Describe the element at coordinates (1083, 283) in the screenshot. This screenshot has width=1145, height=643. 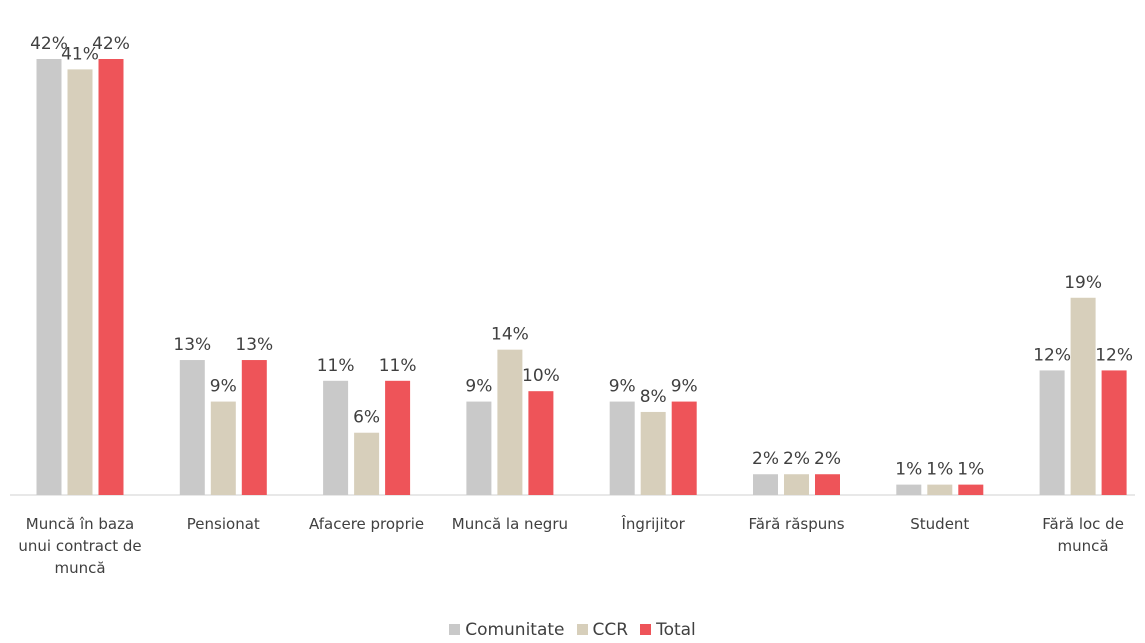
I see `data-label: 19%` at that location.